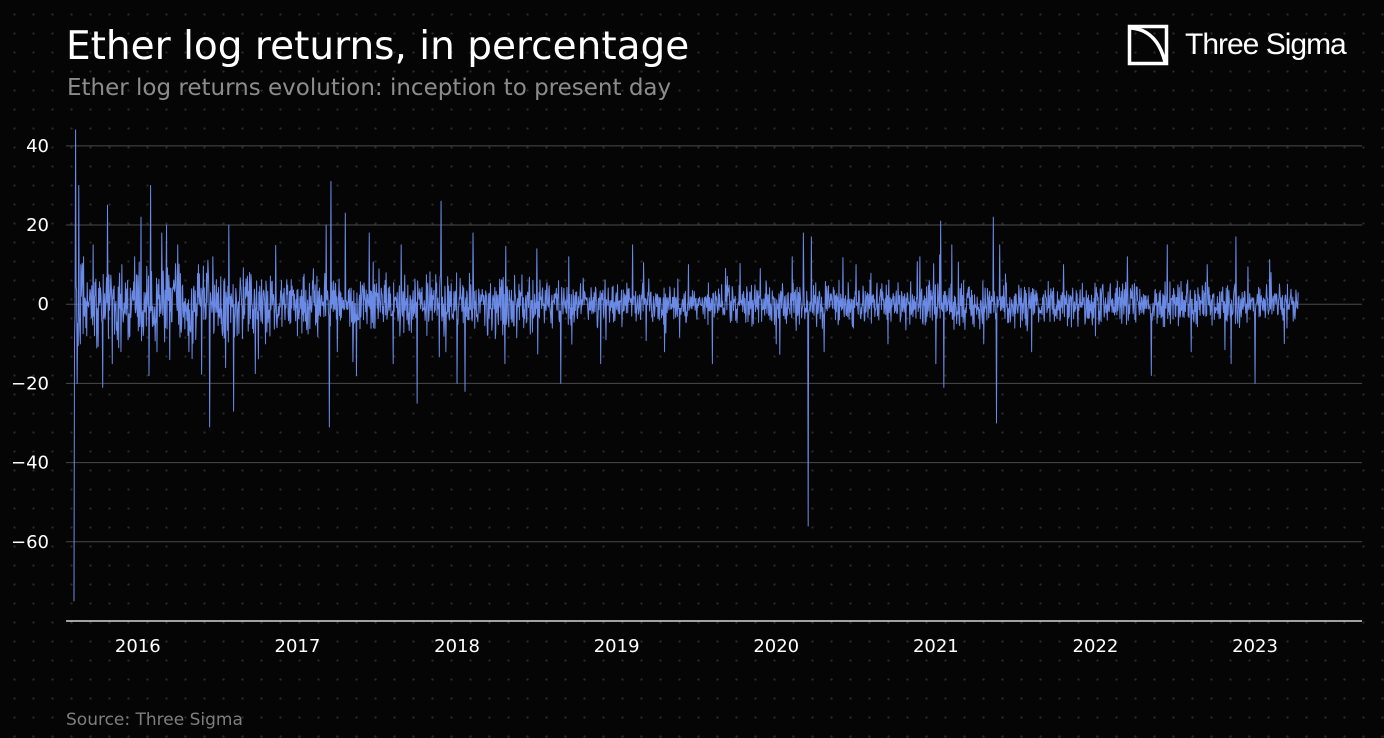  What do you see at coordinates (30, 344) in the screenshot?
I see `y-tick-labels: 40 20 0 −20 −40 −60` at bounding box center [30, 344].